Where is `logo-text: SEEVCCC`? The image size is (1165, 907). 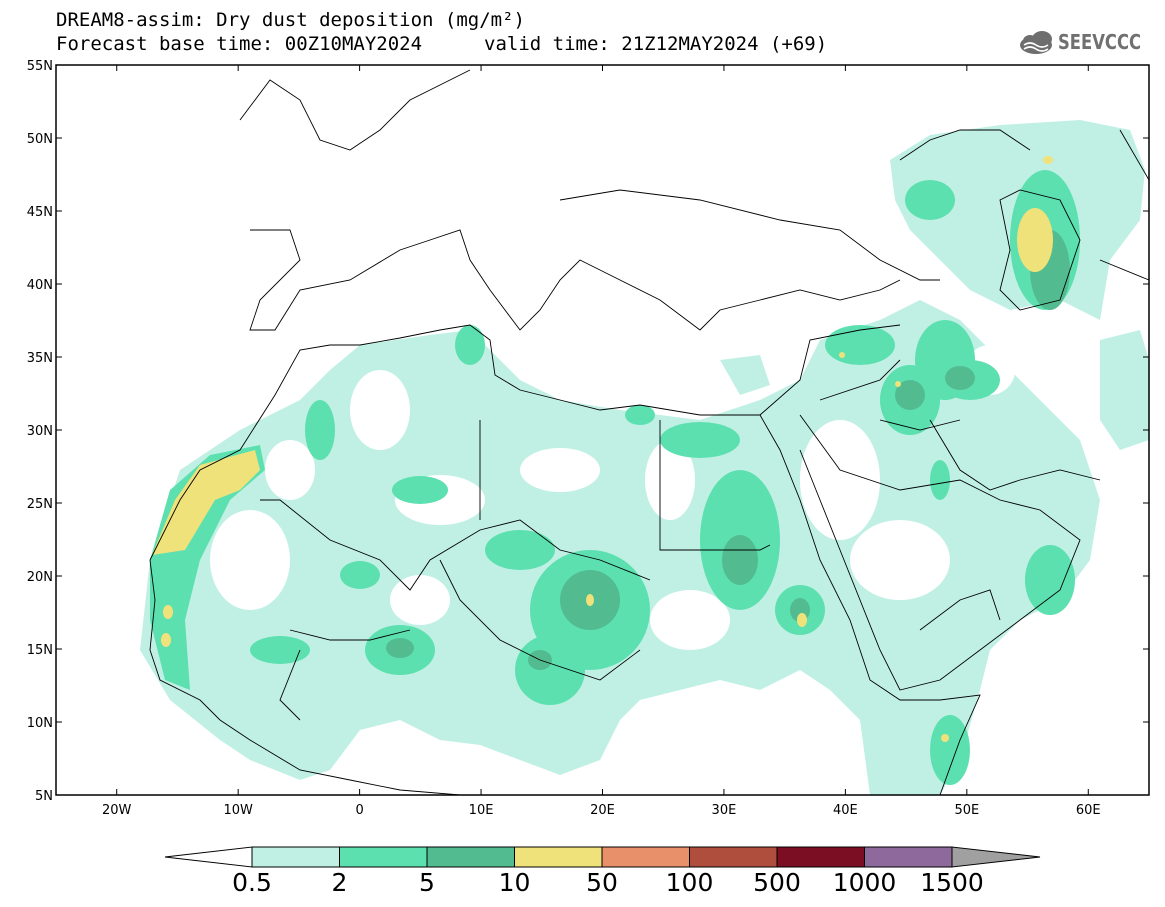
logo-text: SEEVCCC is located at coordinates (1100, 42).